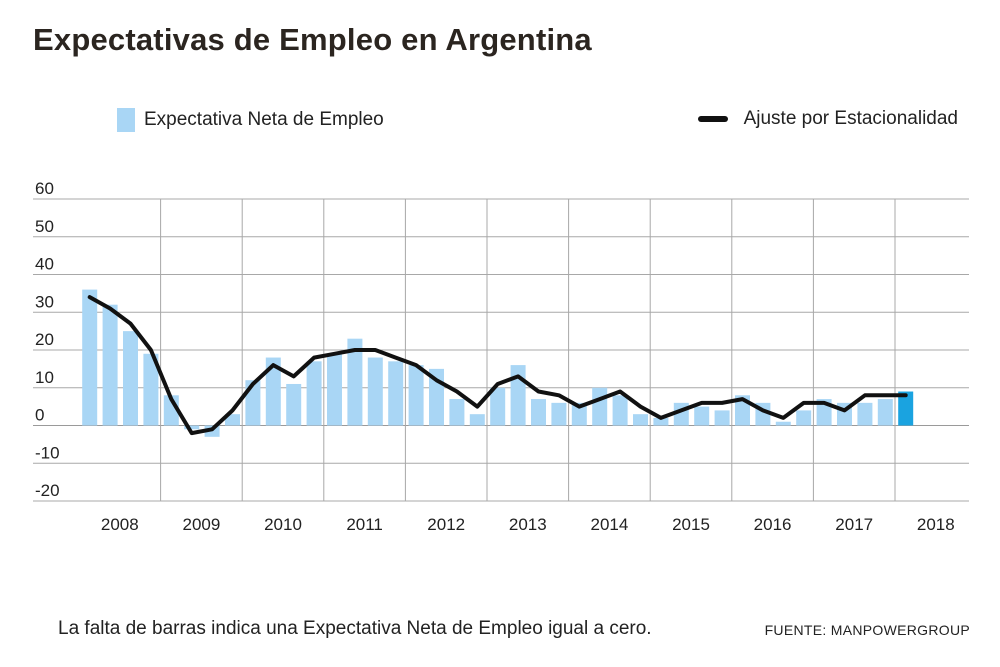  Describe the element at coordinates (538, 412) in the screenshot. I see `bar-q23` at that location.